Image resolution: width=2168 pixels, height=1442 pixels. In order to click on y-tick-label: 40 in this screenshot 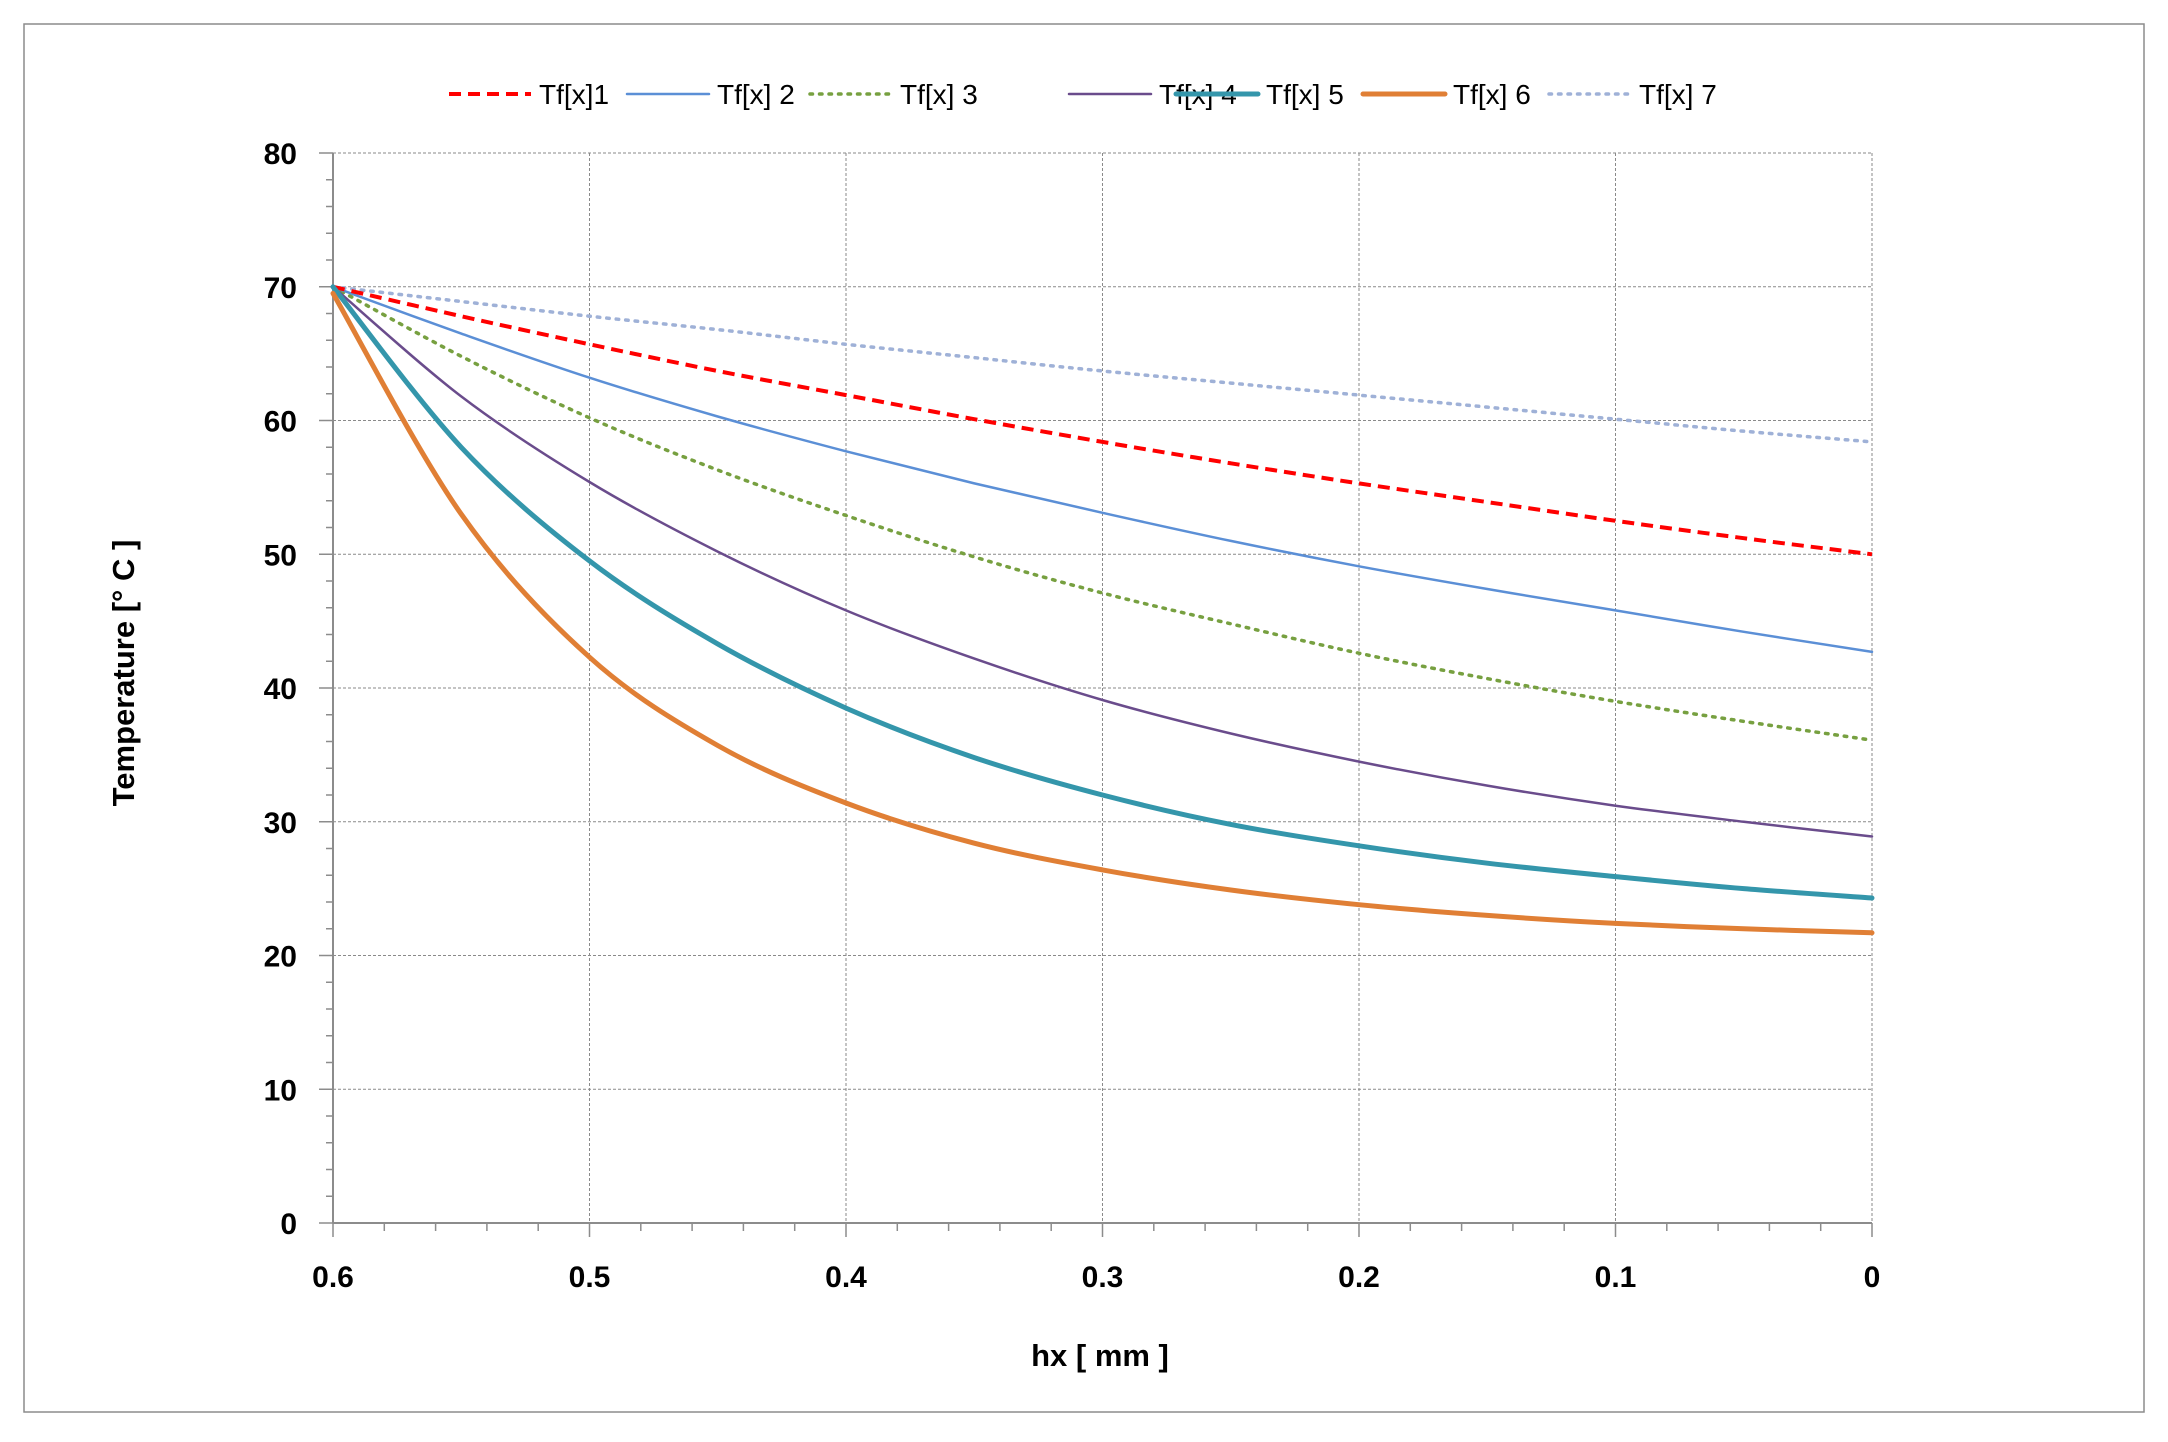, I will do `click(280, 689)`.